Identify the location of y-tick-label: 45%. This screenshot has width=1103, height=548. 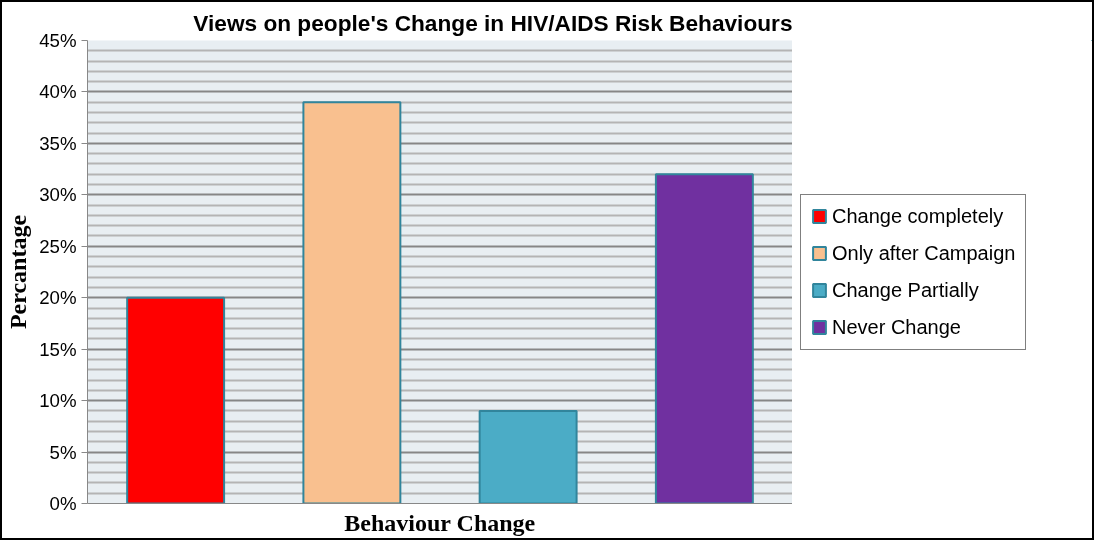
(58, 40).